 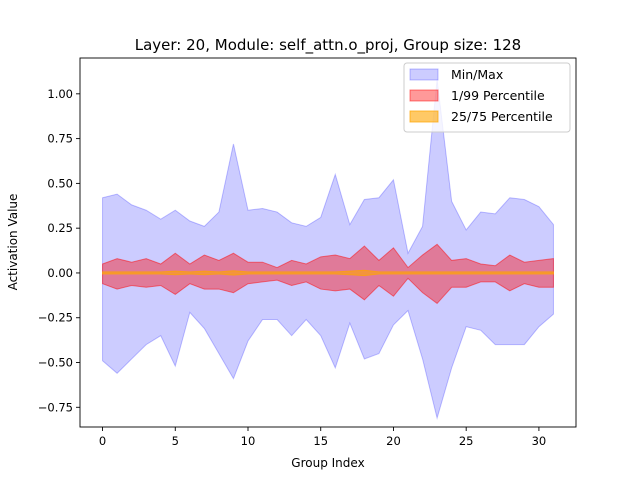 What do you see at coordinates (55, 363) in the screenshot?
I see `y-tick-label: −0.50` at bounding box center [55, 363].